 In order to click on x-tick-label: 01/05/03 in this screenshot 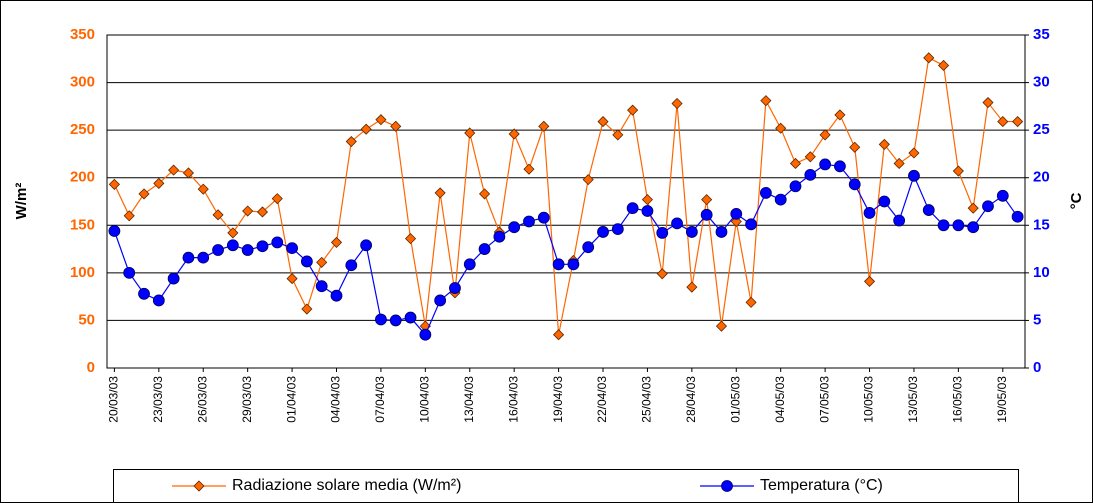, I will do `click(735, 399)`.